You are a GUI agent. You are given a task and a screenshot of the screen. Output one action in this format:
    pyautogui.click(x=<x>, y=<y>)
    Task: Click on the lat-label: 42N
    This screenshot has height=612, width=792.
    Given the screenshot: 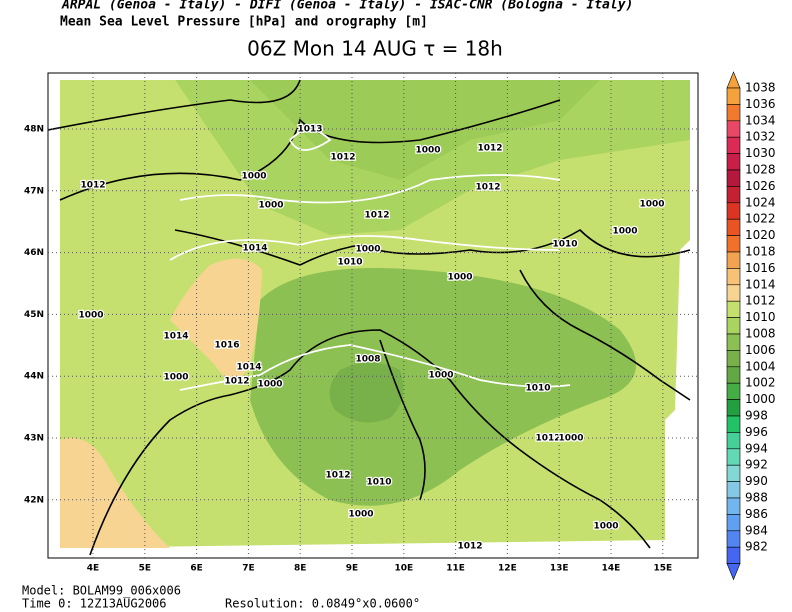 What is the action you would take?
    pyautogui.click(x=34, y=500)
    